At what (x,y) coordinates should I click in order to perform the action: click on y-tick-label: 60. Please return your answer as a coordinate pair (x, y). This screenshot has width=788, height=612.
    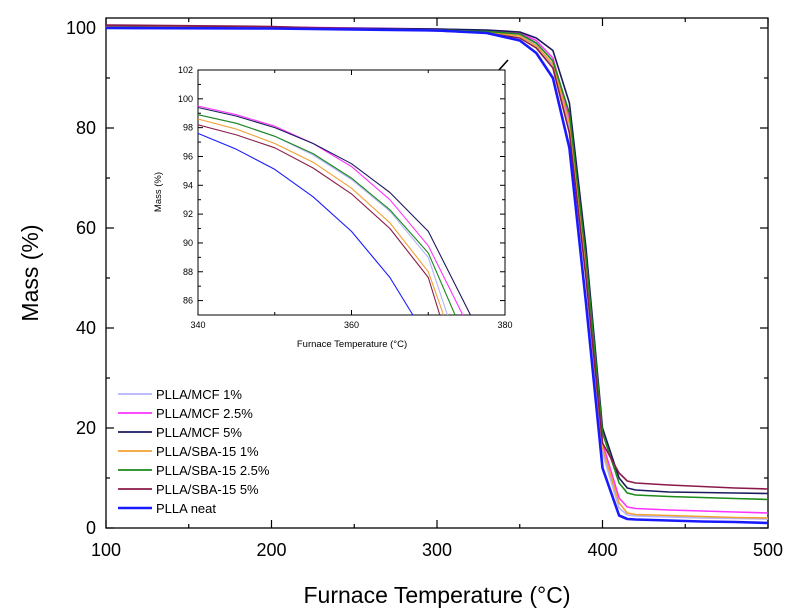
    Looking at the image, I should click on (86, 228).